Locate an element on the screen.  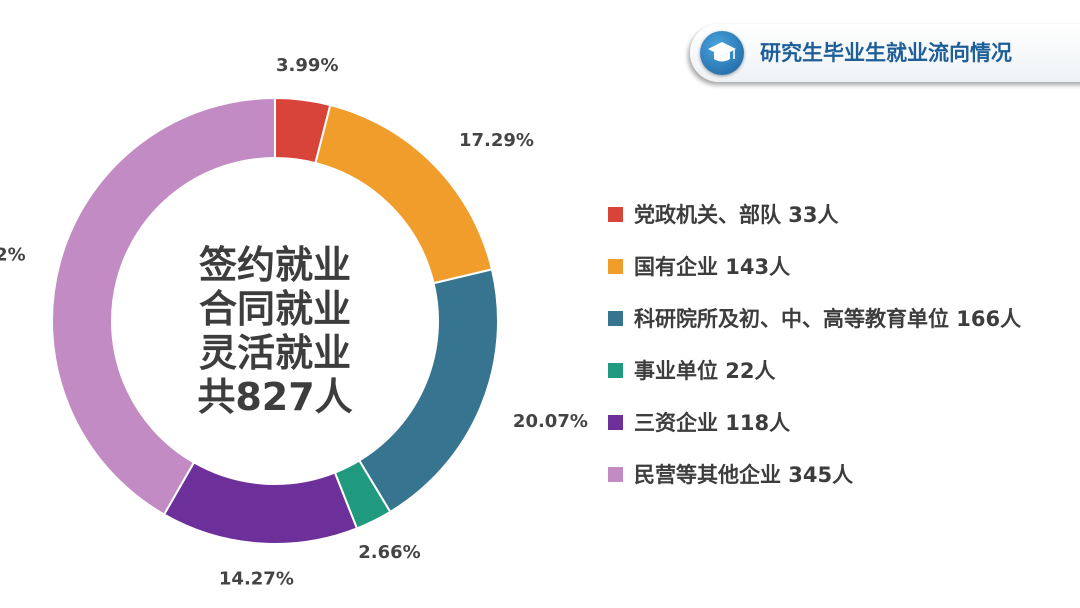
percent-label: 14.27% is located at coordinates (256, 578).